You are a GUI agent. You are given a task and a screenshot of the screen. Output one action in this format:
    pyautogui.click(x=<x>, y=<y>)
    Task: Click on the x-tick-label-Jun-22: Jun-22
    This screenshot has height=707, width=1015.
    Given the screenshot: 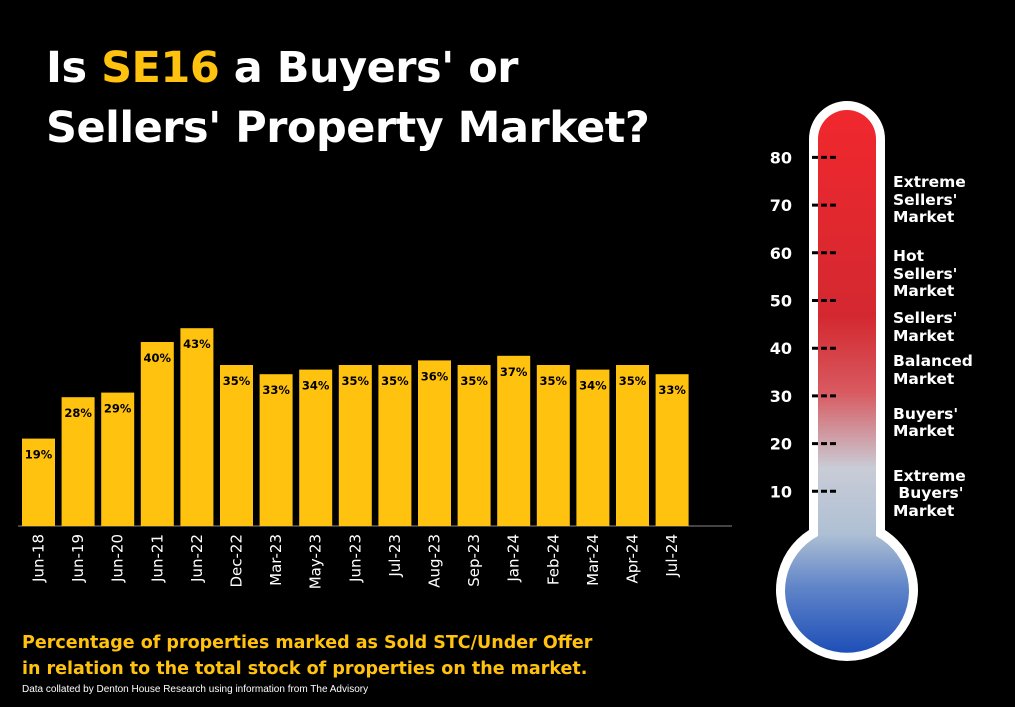 What is the action you would take?
    pyautogui.click(x=197, y=558)
    